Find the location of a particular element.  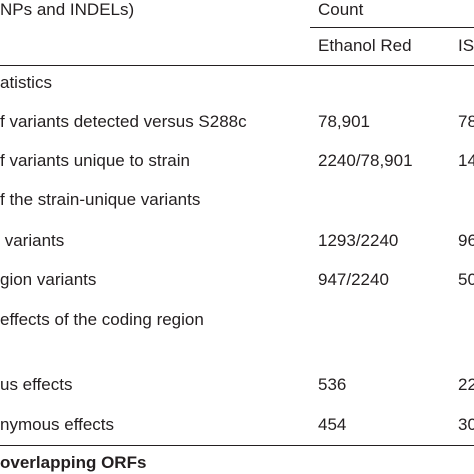

footer-label: overlapping ORFs is located at coordinates (73, 462).